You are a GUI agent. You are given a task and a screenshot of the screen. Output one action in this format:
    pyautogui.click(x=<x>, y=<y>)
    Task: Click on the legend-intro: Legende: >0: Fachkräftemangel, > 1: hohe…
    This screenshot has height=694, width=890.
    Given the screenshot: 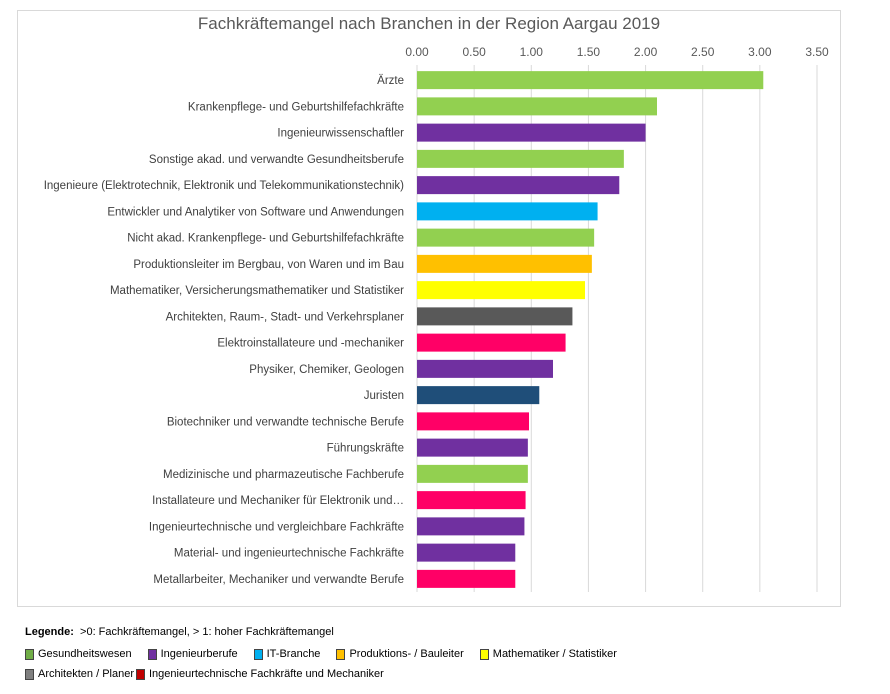 What is the action you would take?
    pyautogui.click(x=329, y=632)
    